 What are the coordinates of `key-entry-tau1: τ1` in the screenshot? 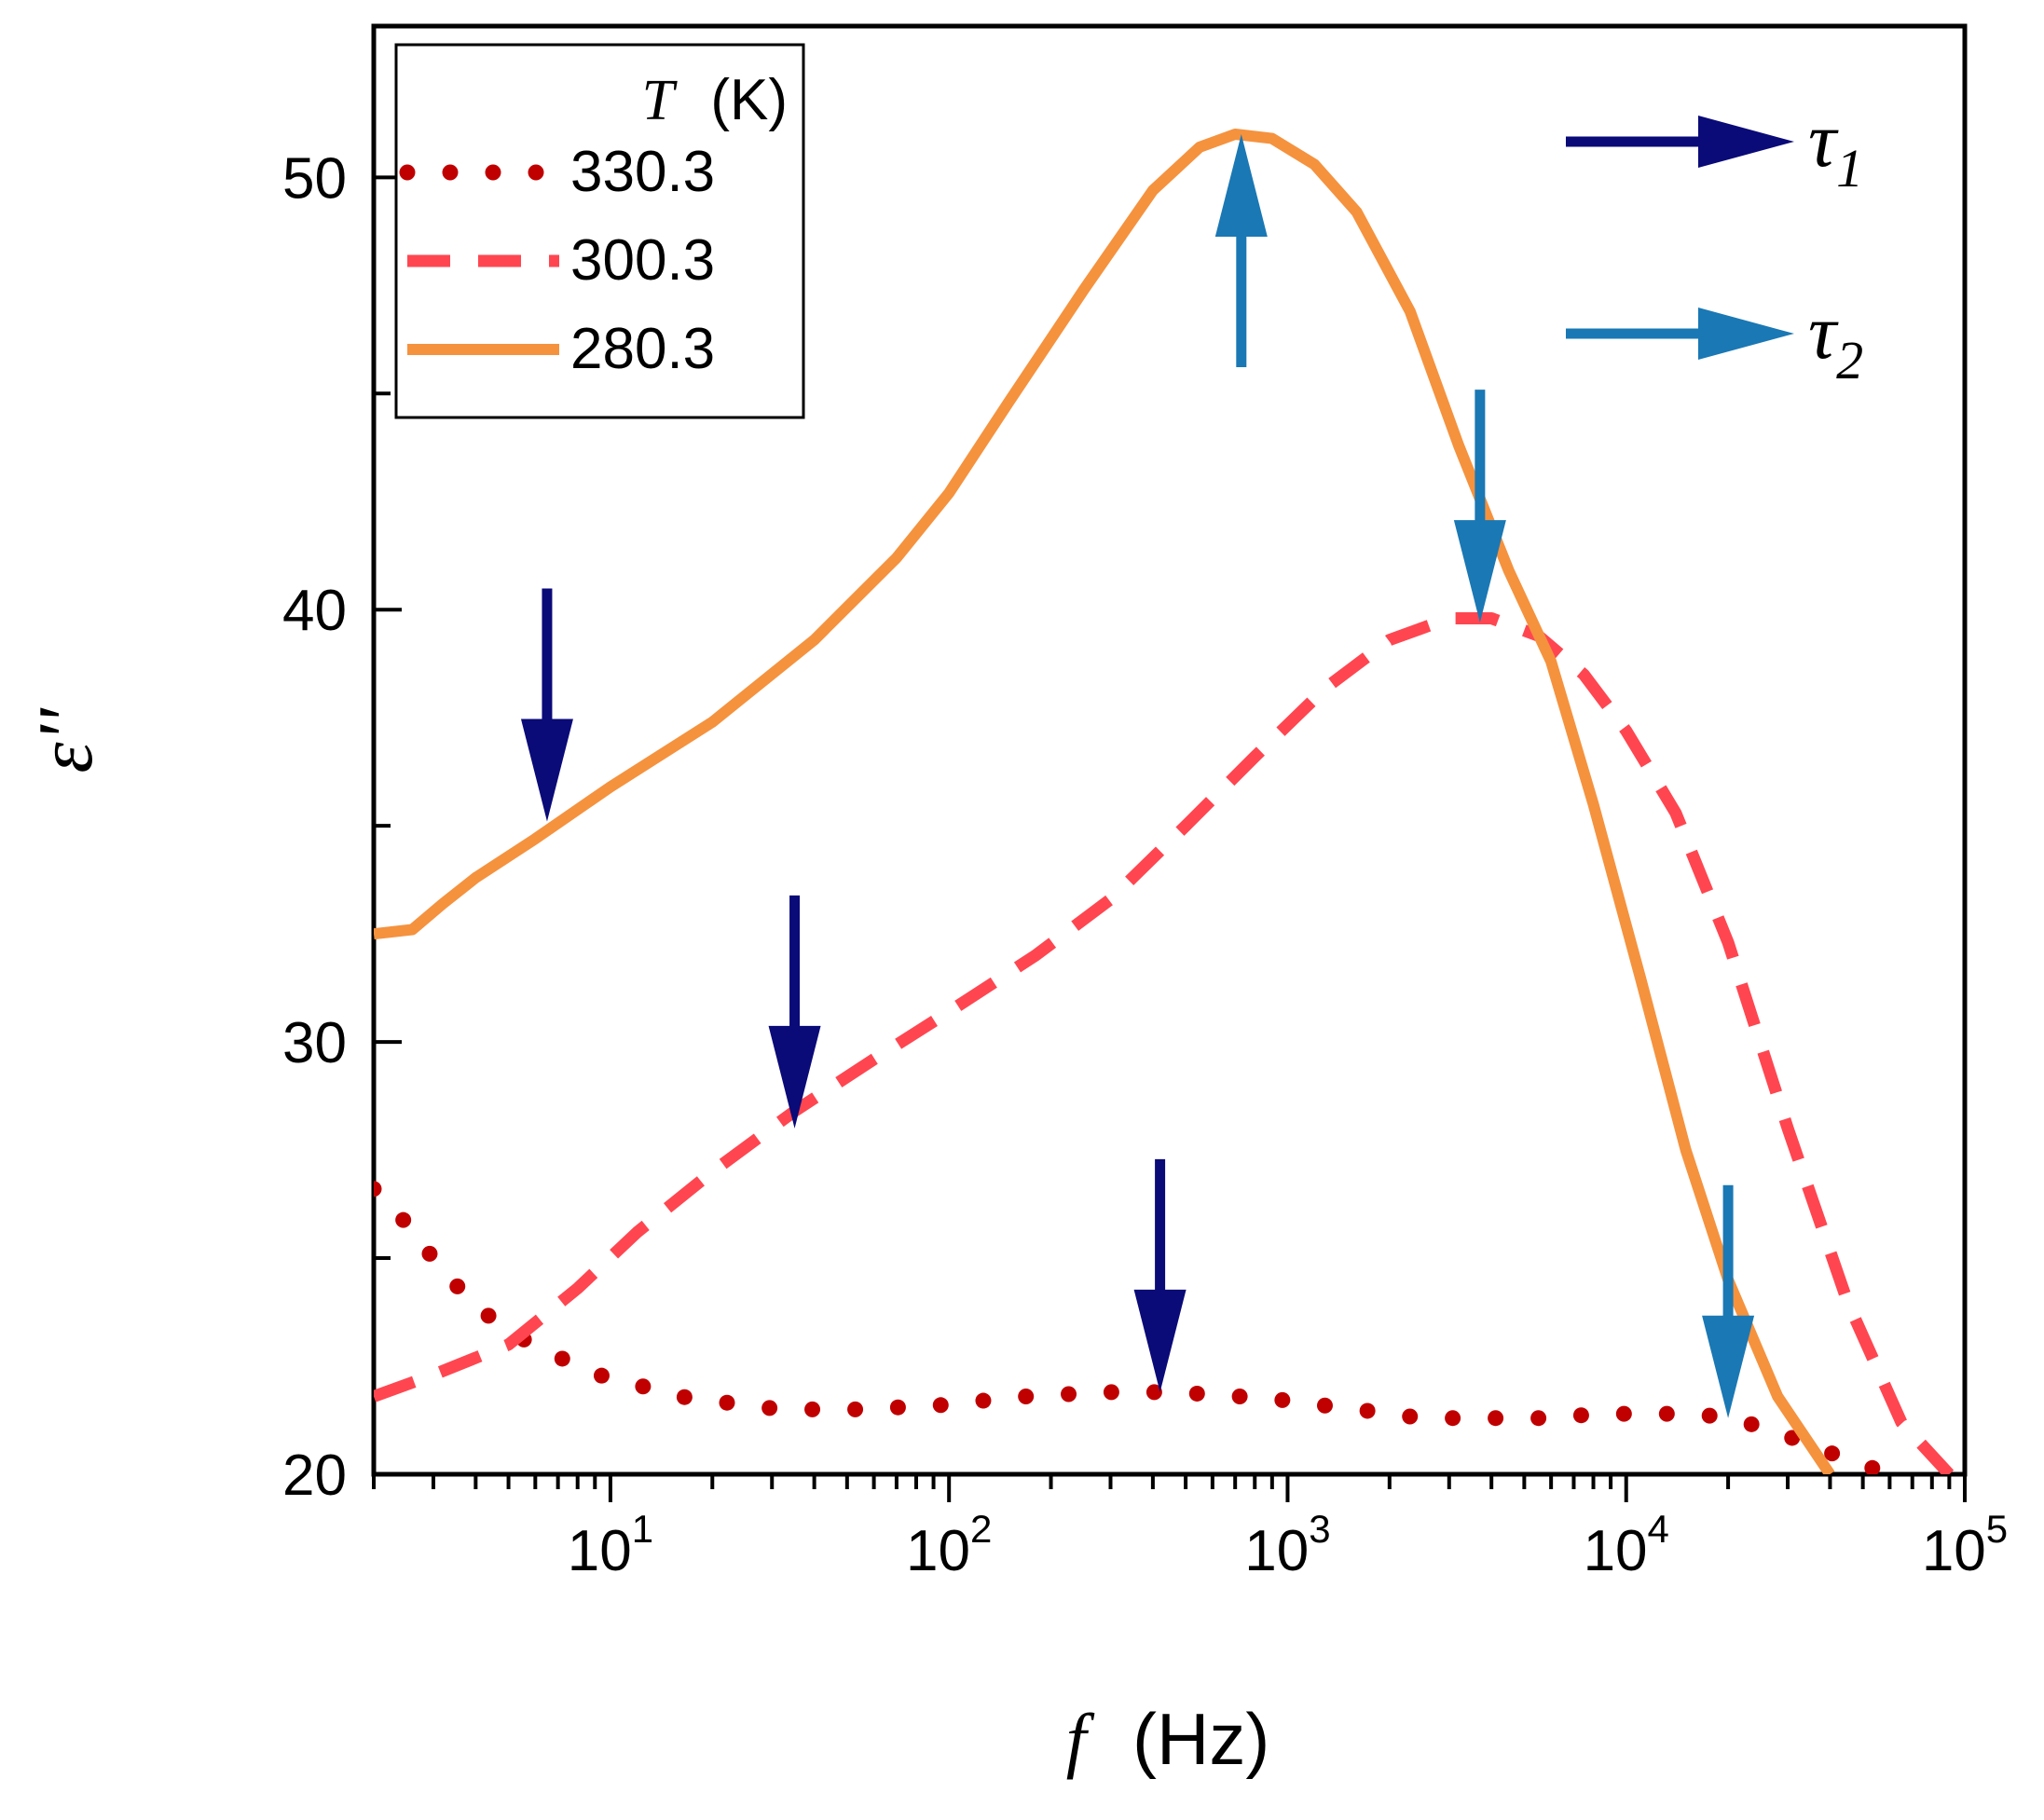 It's located at (1714, 147).